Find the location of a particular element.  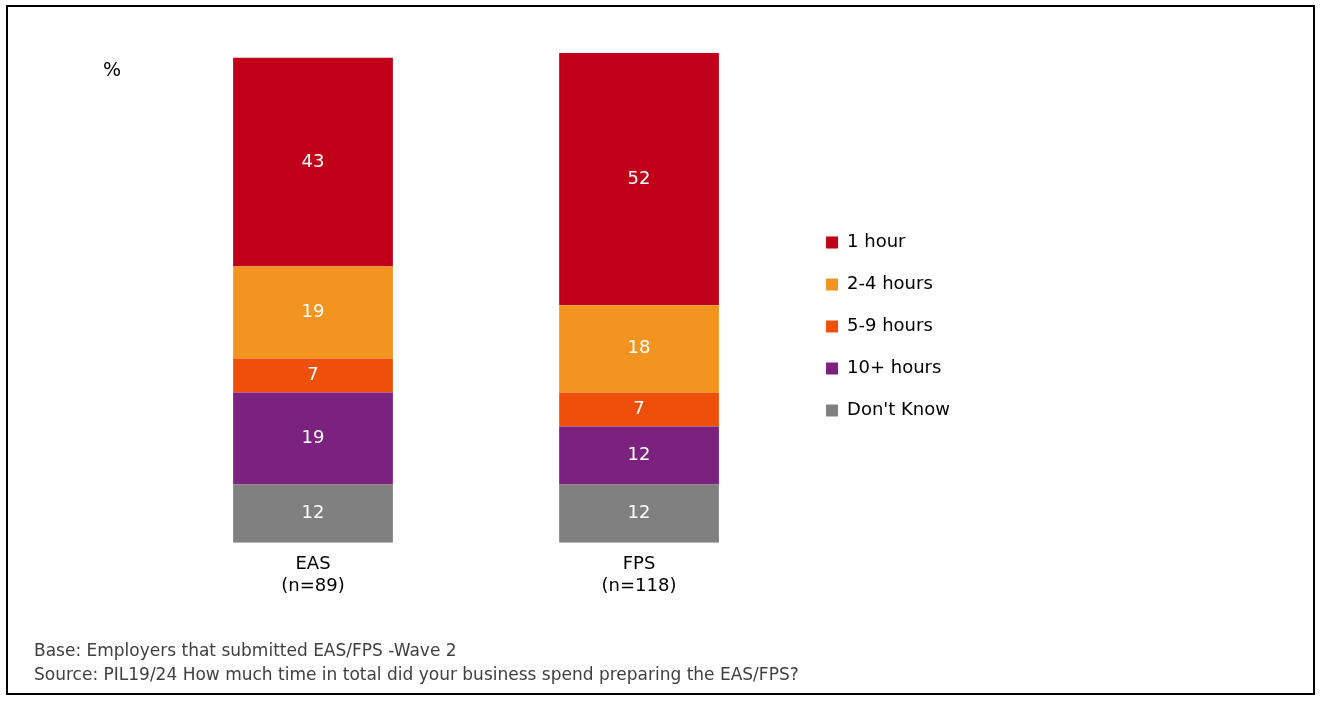

data-label: 43 is located at coordinates (313, 160).